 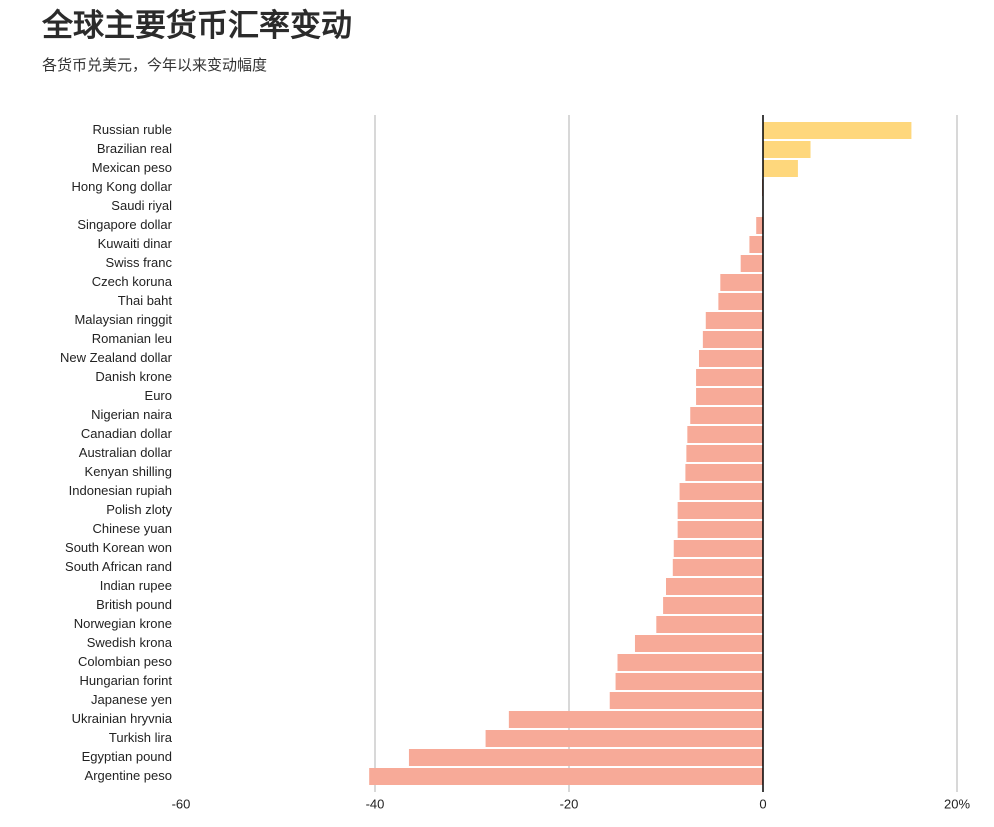 What do you see at coordinates (139, 509) in the screenshot?
I see `y-tick-label: Polish zloty` at bounding box center [139, 509].